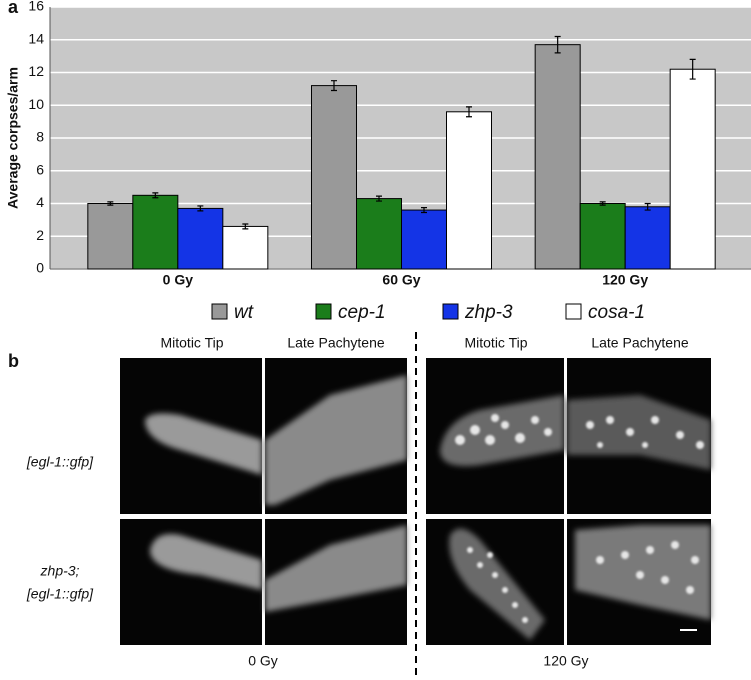 The height and width of the screenshot is (680, 751). What do you see at coordinates (13, 8) in the screenshot?
I see `panel-label: a` at bounding box center [13, 8].